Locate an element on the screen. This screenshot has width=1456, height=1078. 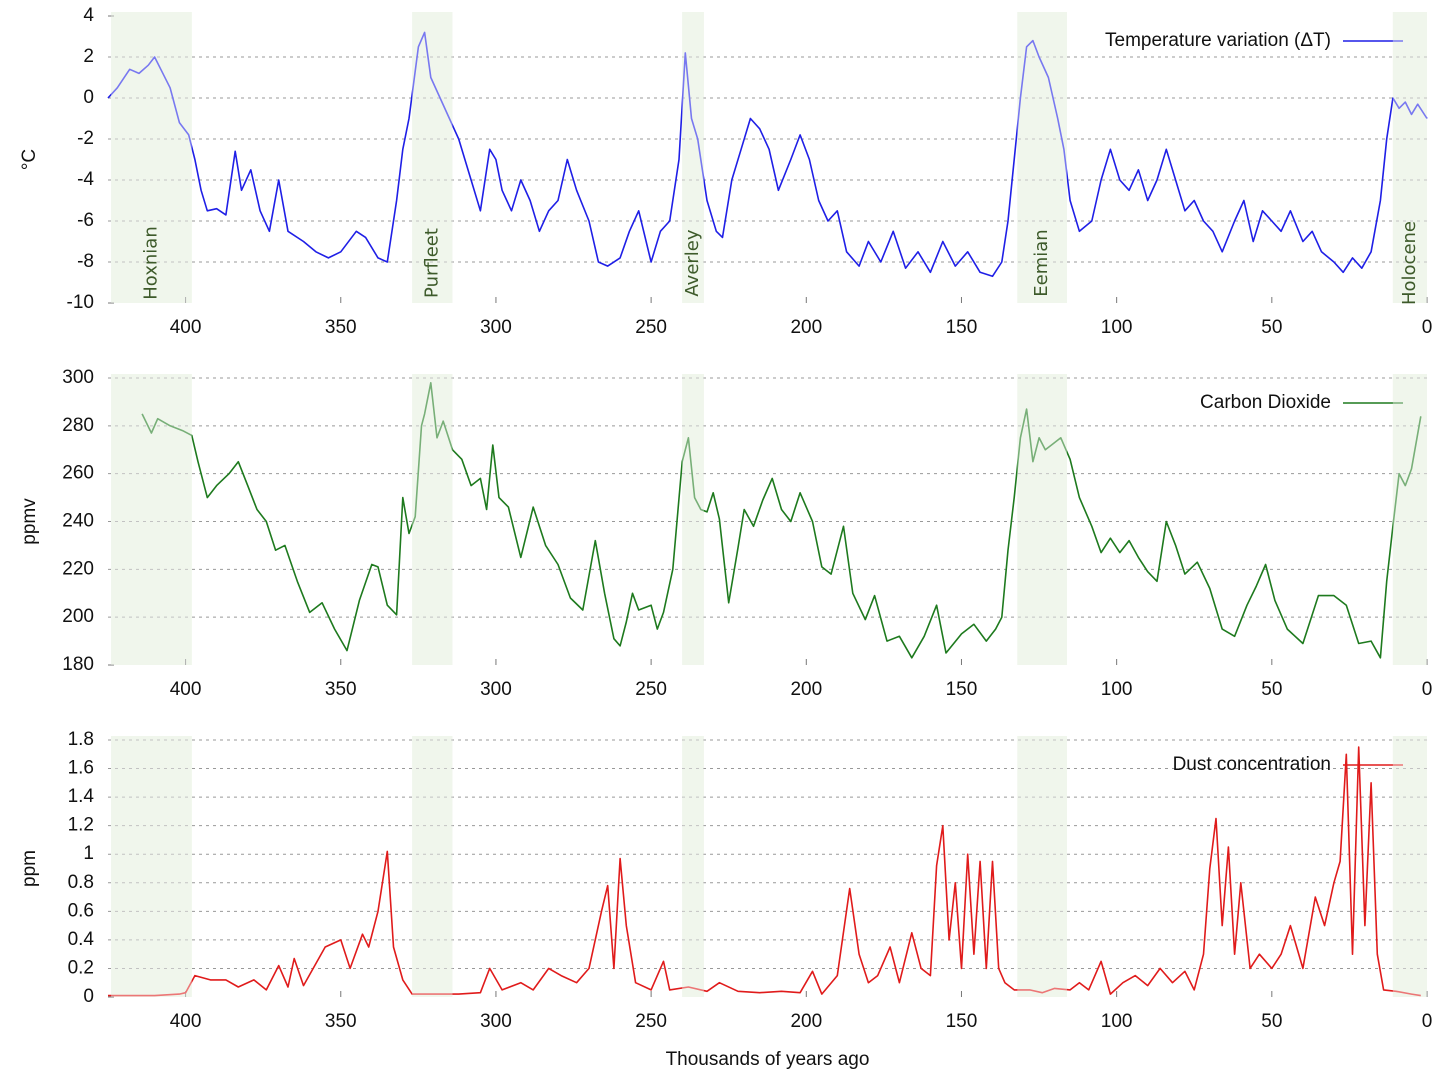
y-tick-label: 0.8 is located at coordinates (81, 882).